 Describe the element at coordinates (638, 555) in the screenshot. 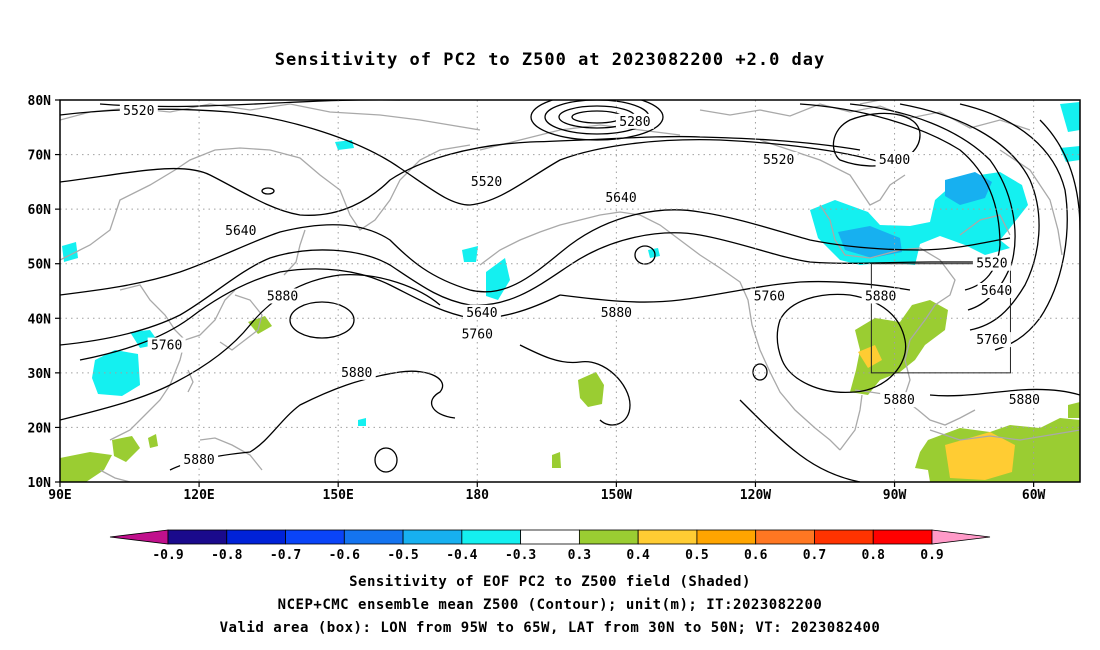

I see `colorbar-tick-label: 0.4` at that location.